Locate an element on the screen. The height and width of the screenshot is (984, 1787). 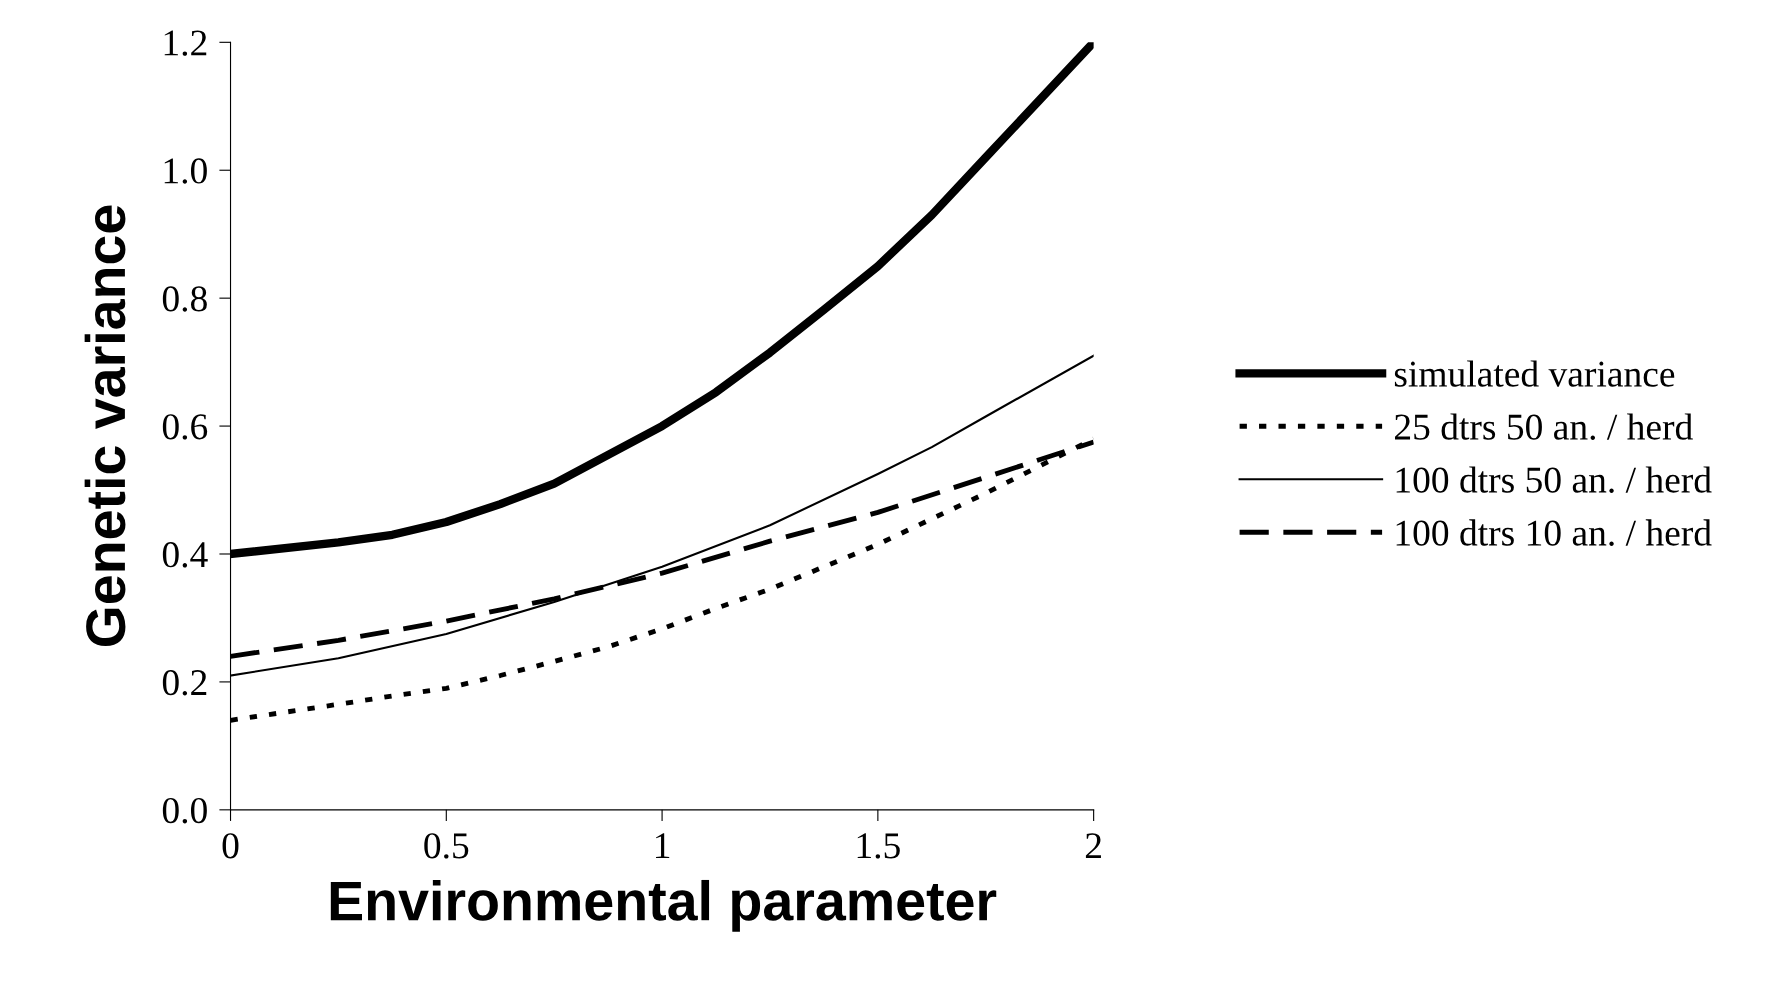
x-tick-label: 1.5 is located at coordinates (878, 846).